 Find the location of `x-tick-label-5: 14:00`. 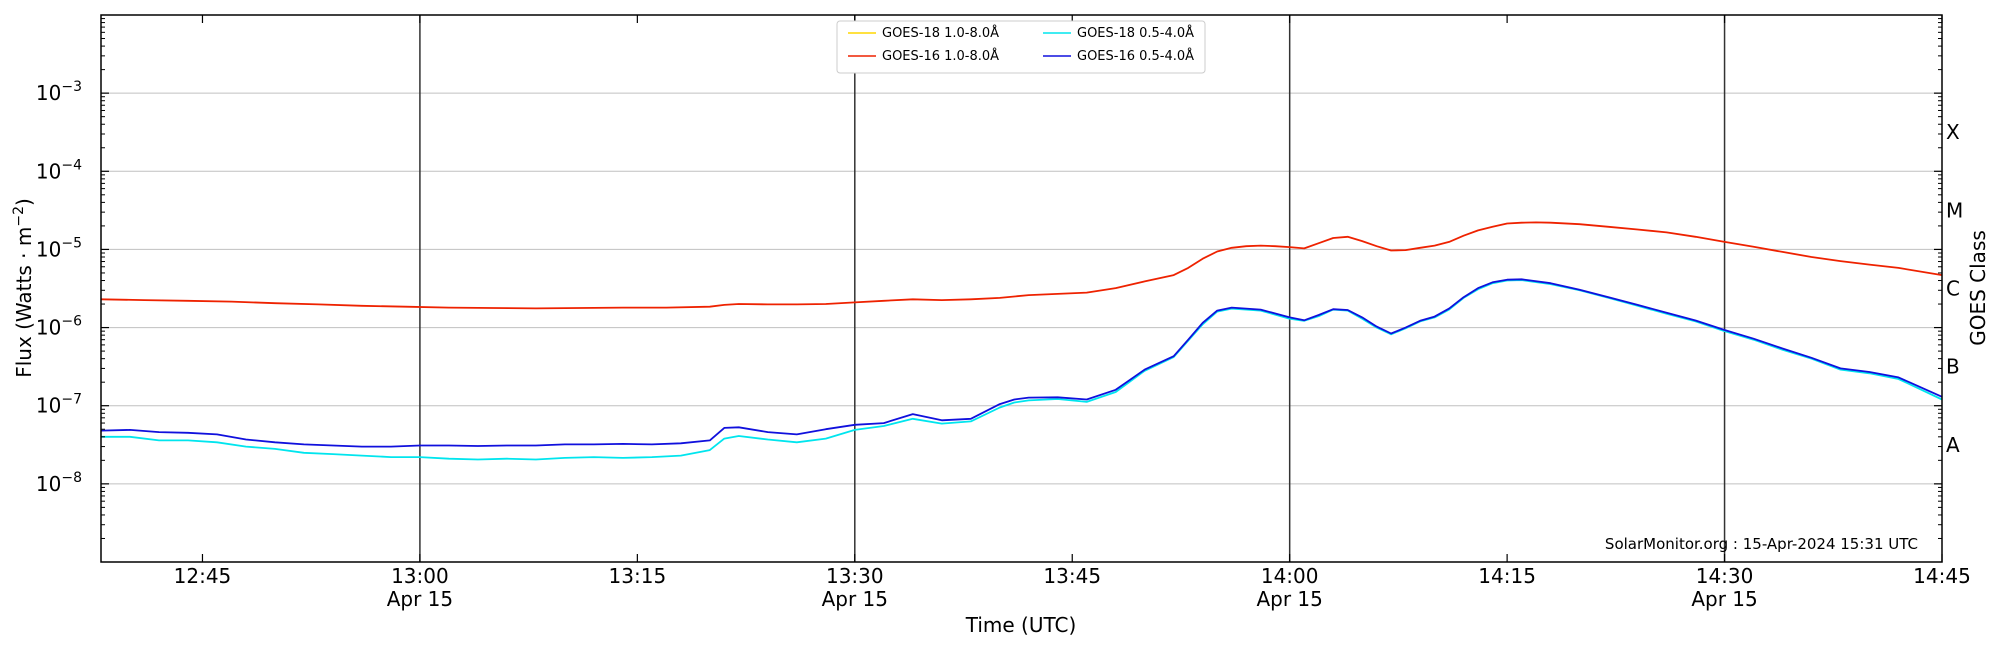

x-tick-label-5: 14:00 is located at coordinates (1290, 576).